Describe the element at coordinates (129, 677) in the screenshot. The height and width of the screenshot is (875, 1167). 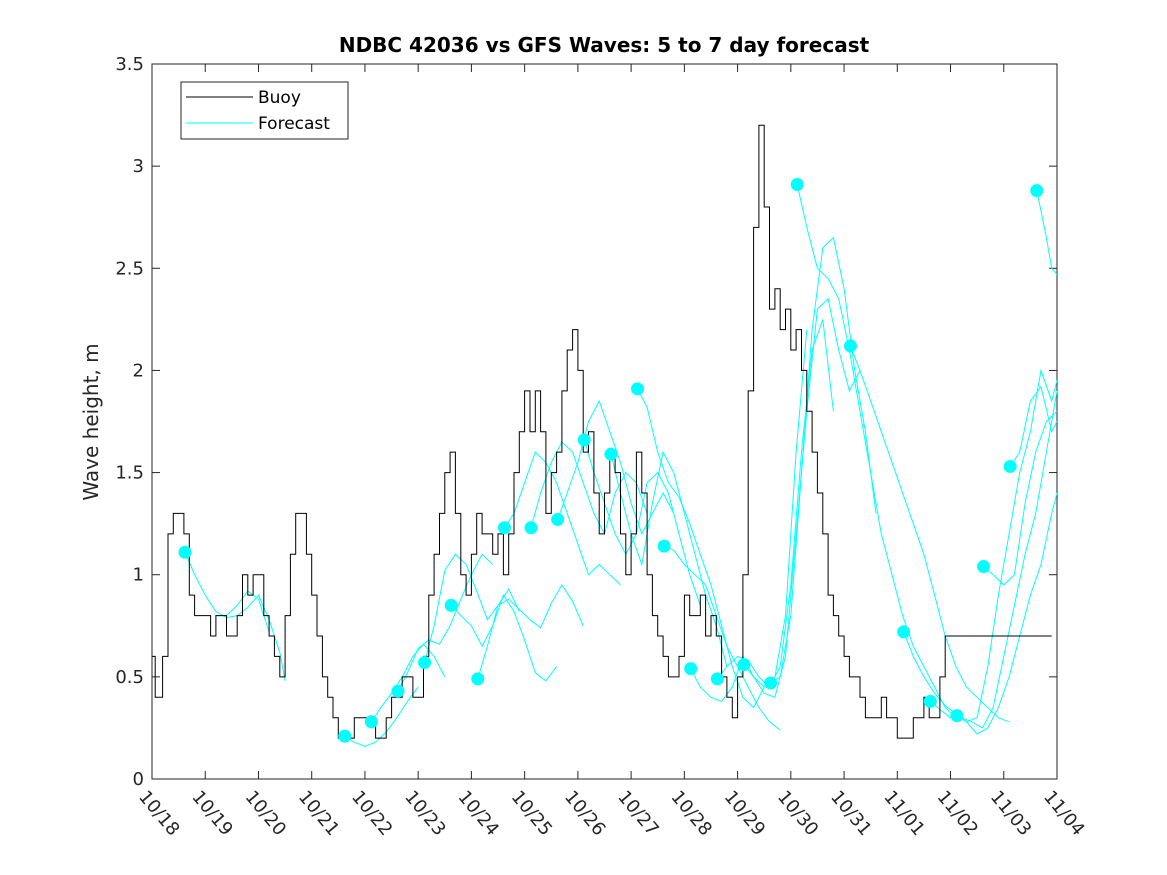
I see `y-tick-label: 0.5` at that location.